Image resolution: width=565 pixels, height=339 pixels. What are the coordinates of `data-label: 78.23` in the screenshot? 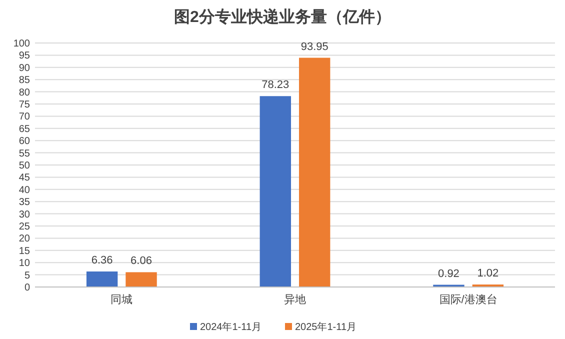 It's located at (276, 85).